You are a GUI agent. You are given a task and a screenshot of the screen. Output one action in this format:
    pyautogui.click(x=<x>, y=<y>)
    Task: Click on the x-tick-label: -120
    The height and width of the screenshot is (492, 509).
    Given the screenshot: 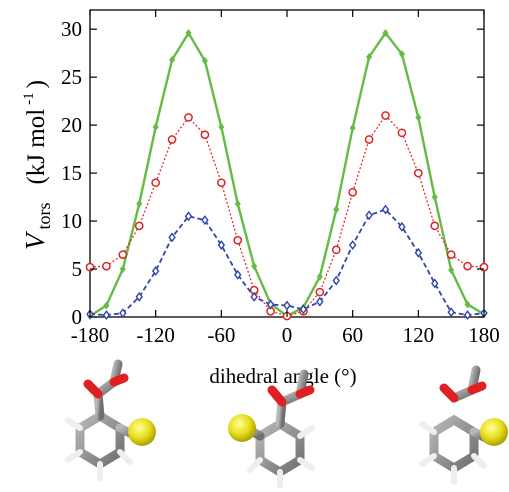 What is the action you would take?
    pyautogui.click(x=155, y=335)
    